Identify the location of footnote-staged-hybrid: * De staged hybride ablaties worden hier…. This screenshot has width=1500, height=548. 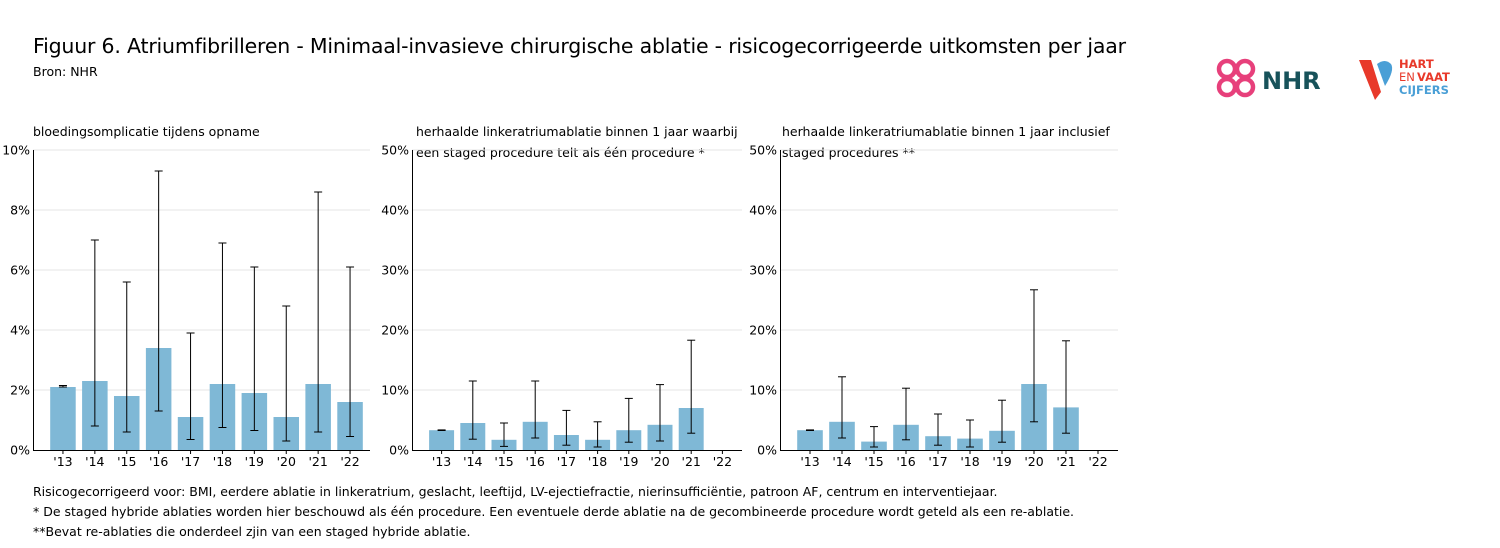
(554, 511).